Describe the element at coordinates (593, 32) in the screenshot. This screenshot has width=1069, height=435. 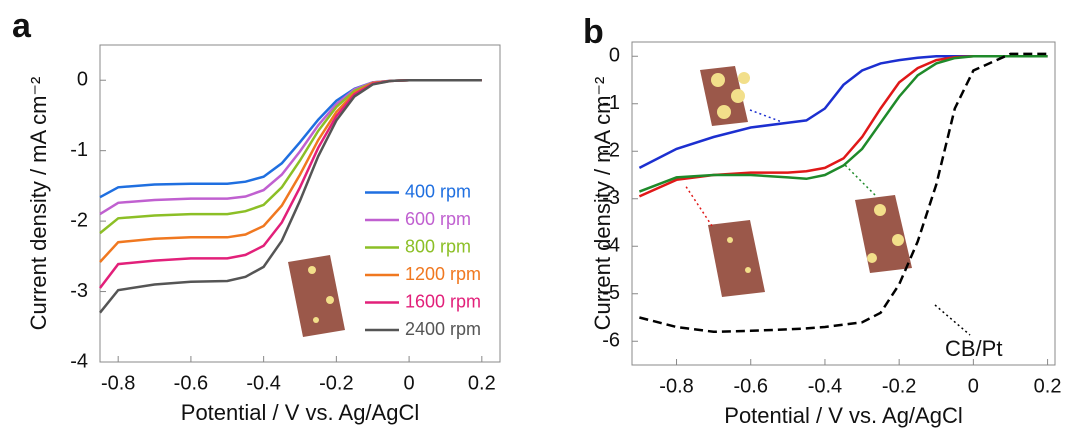
I see `panel-label: b` at that location.